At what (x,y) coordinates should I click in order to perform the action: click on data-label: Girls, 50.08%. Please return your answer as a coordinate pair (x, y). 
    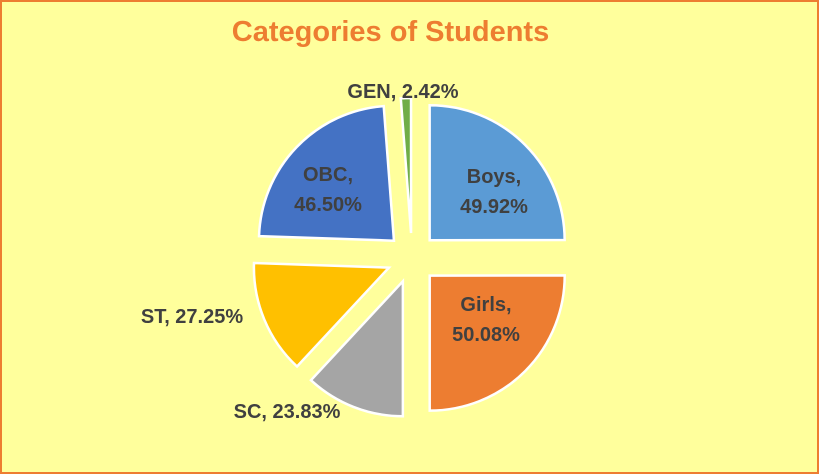
    Looking at the image, I should click on (486, 320).